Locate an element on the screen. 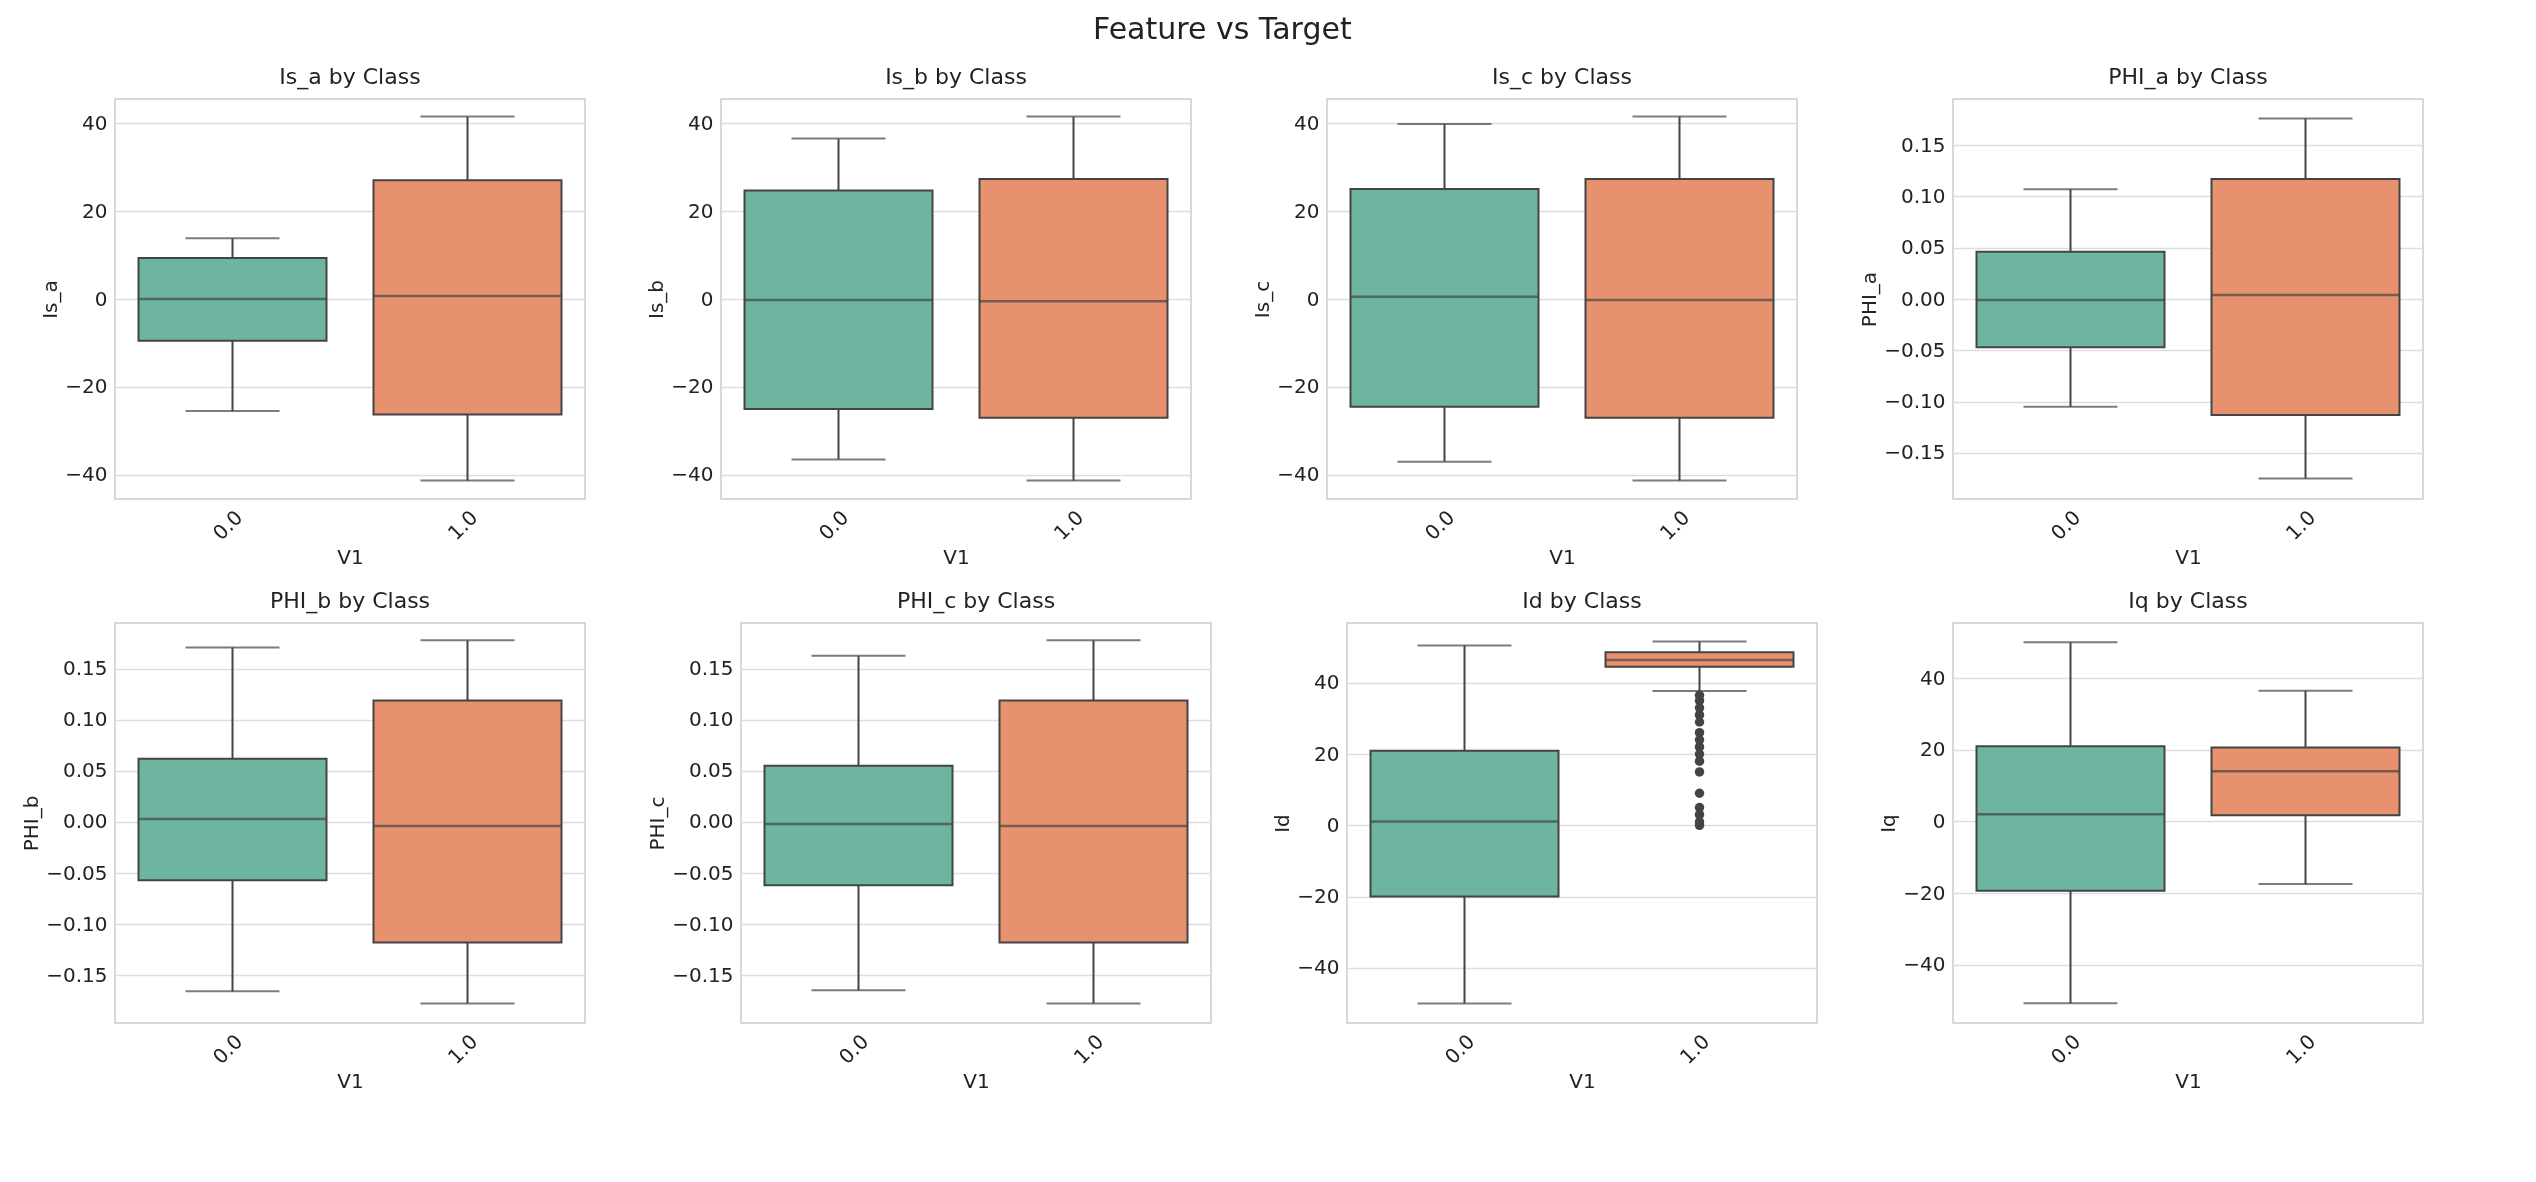 The image size is (2536, 1182). y-axis-title: Is_c is located at coordinates (1262, 299).